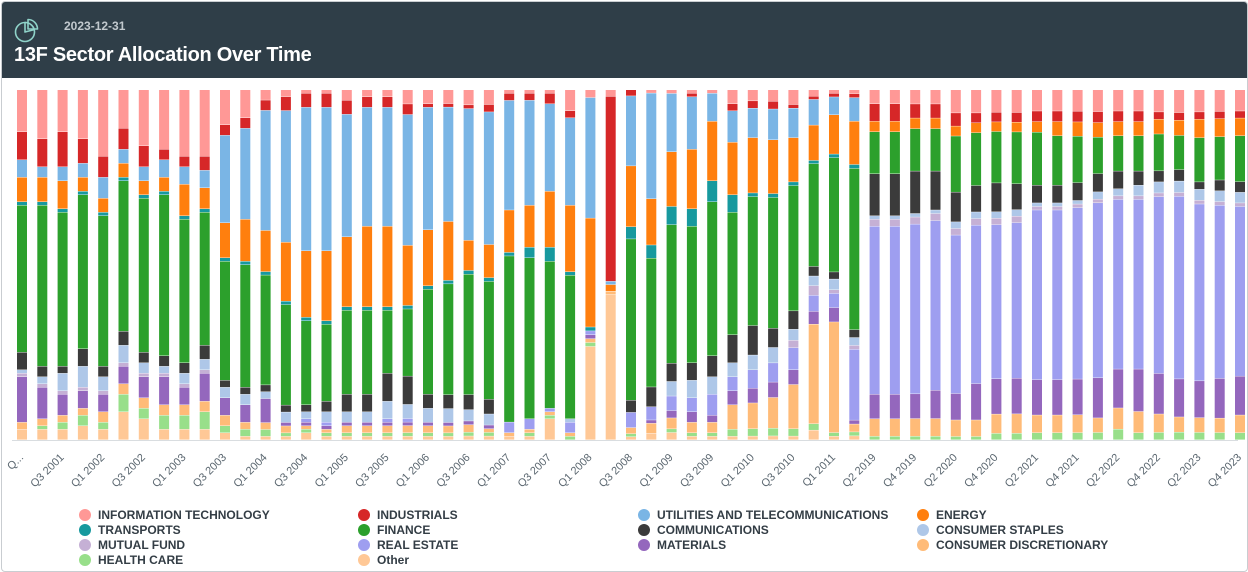 The width and height of the screenshot is (1248, 572). I want to click on bar-stack-q2-2002, so click(123, 265).